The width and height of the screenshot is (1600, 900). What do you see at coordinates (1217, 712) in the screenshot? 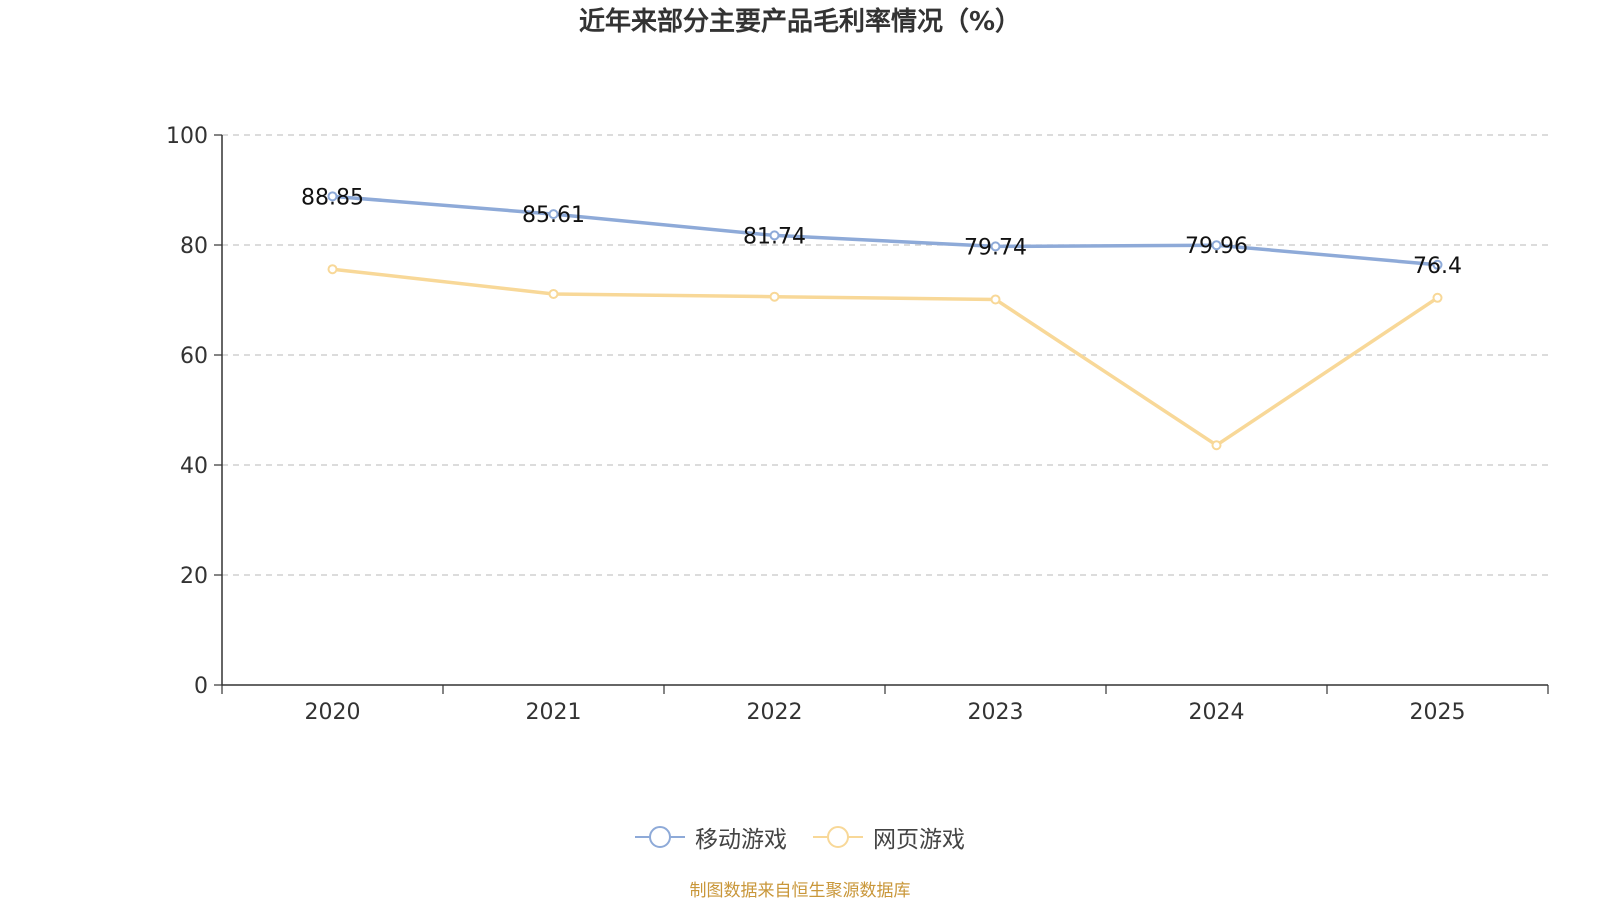
I see `x-tick-label: 2024` at bounding box center [1217, 712].